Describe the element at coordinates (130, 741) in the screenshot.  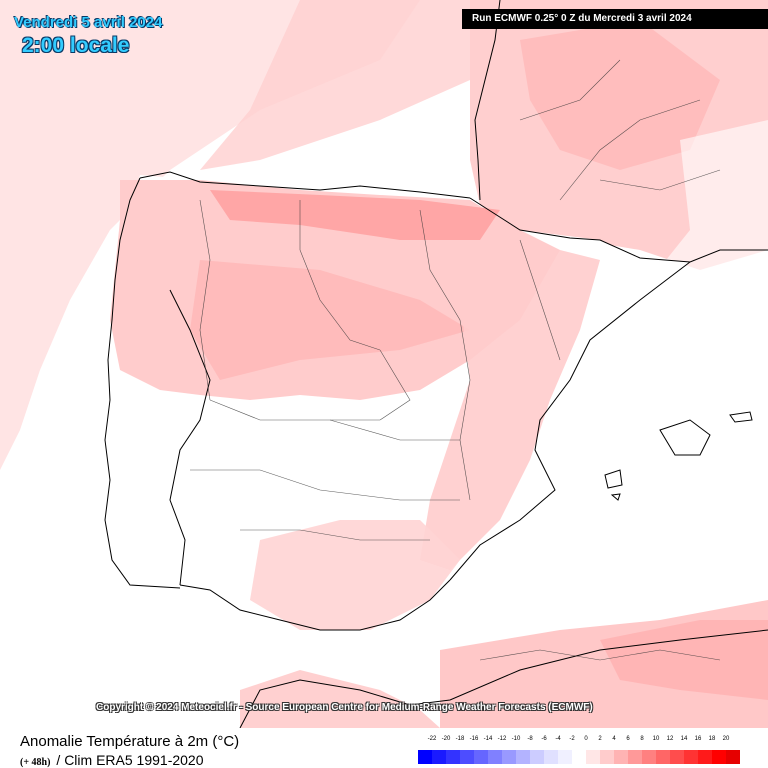
I see `map-title: Anomalie Température à 2m (°C)` at that location.